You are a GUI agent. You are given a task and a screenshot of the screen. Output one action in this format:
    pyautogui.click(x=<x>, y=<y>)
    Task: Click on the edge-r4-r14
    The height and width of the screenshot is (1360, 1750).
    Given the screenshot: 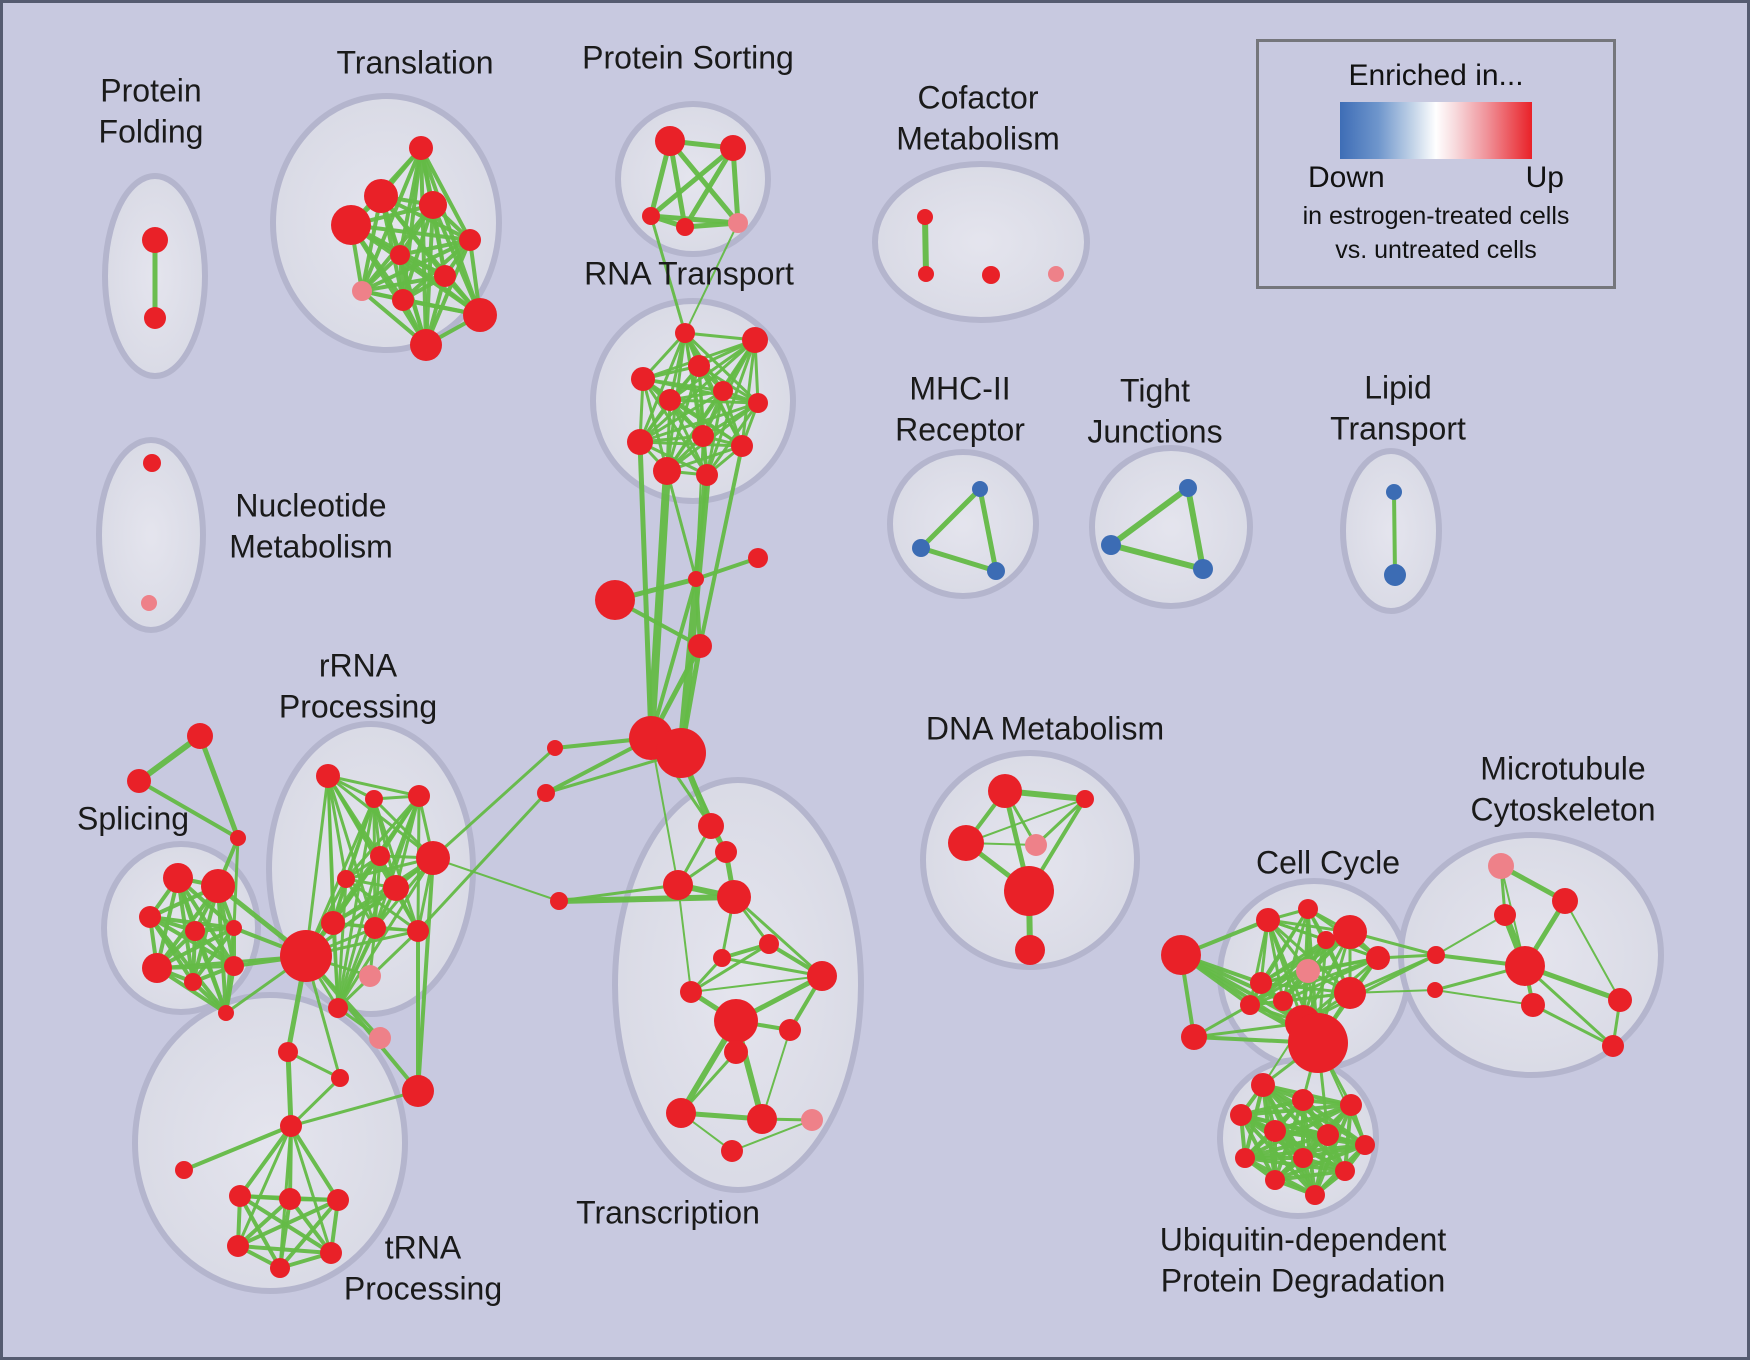 What is the action you would take?
    pyautogui.click(x=359, y=932)
    